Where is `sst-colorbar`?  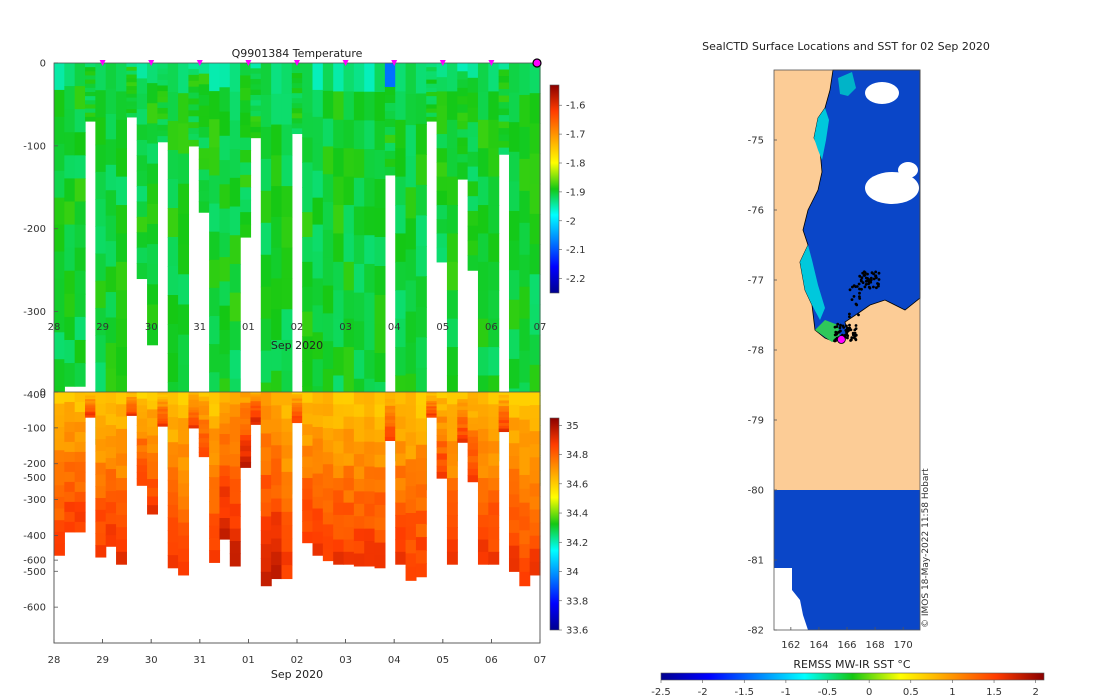
sst-colorbar is located at coordinates (852, 676).